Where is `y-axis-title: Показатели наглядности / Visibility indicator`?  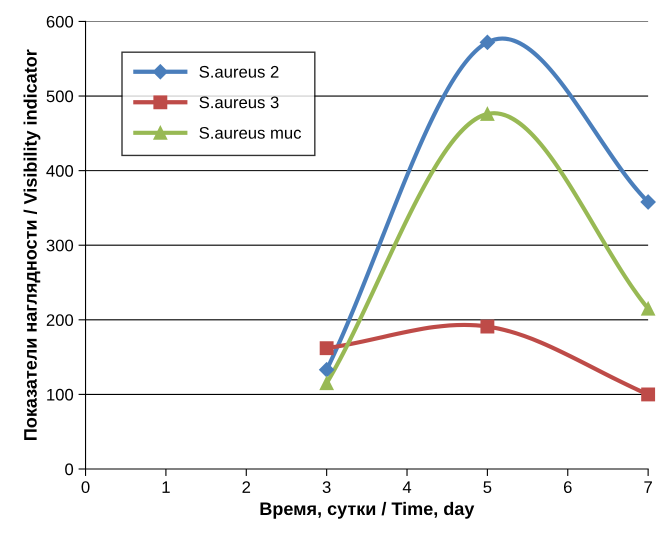 y-axis-title: Показатели наглядности / Visibility indicator is located at coordinates (32, 245).